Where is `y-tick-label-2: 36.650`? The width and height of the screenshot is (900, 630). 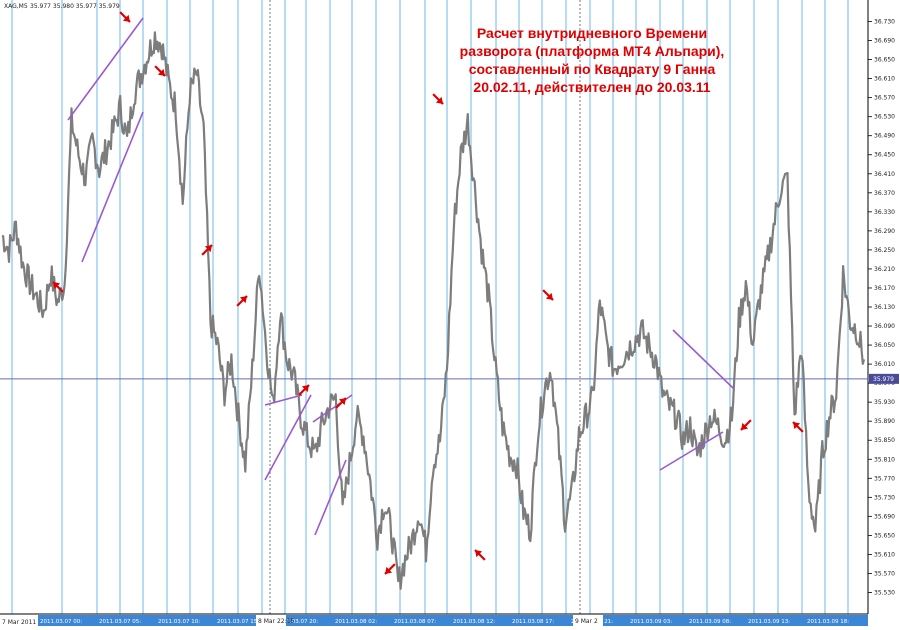
y-tick-label-2: 36.650 is located at coordinates (884, 60).